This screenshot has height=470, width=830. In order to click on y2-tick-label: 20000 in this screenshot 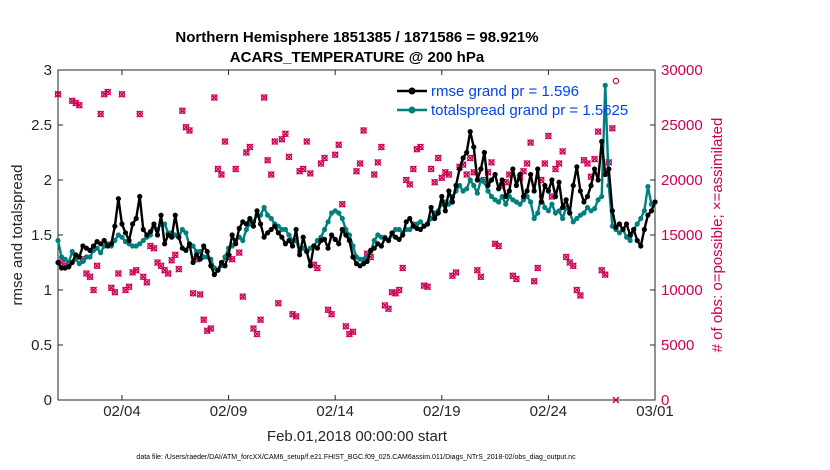, I will do `click(682, 180)`.